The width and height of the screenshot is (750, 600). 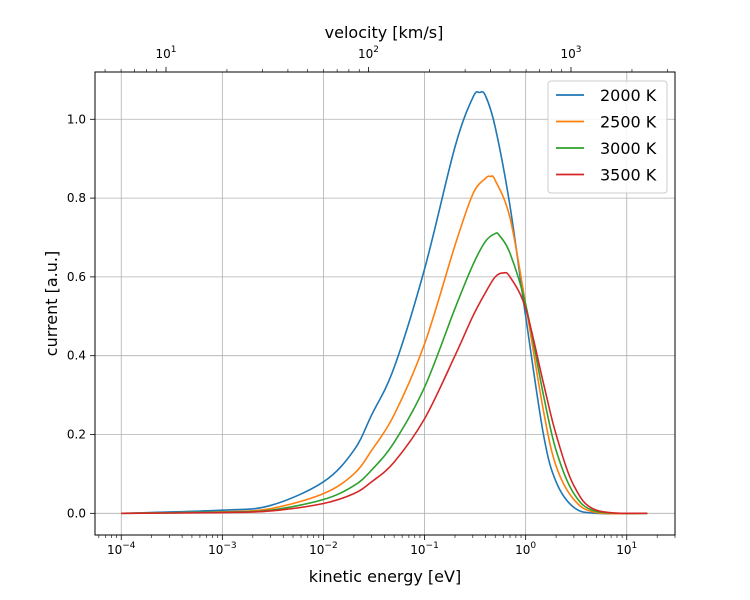 What do you see at coordinates (368, 53) in the screenshot?
I see `x2-tick-label: 10²` at bounding box center [368, 53].